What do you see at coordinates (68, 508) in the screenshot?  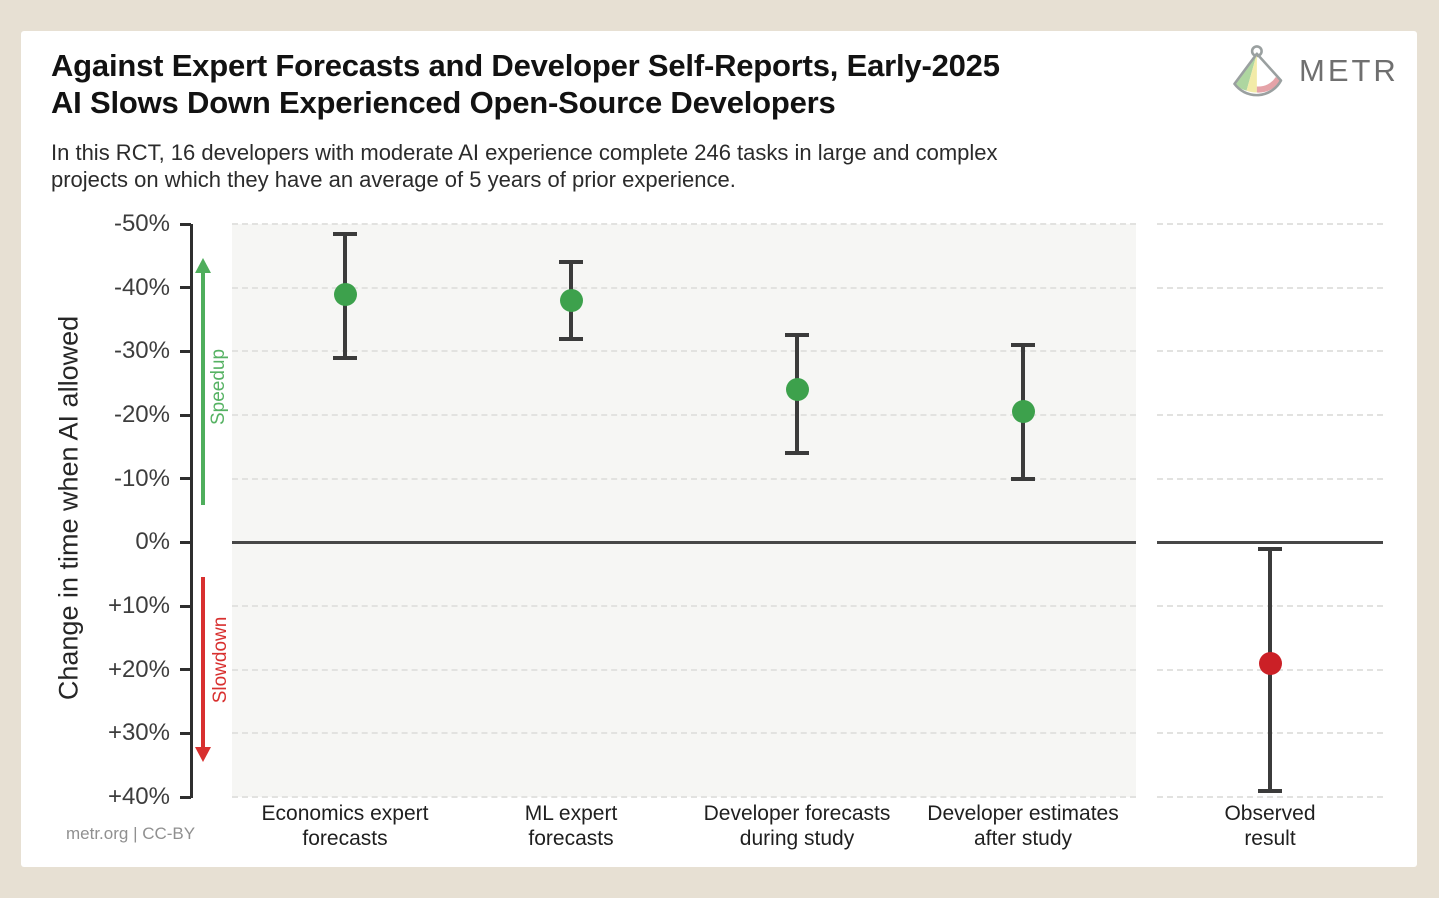 I see `y-axis-title: Change in time when AI allowed` at bounding box center [68, 508].